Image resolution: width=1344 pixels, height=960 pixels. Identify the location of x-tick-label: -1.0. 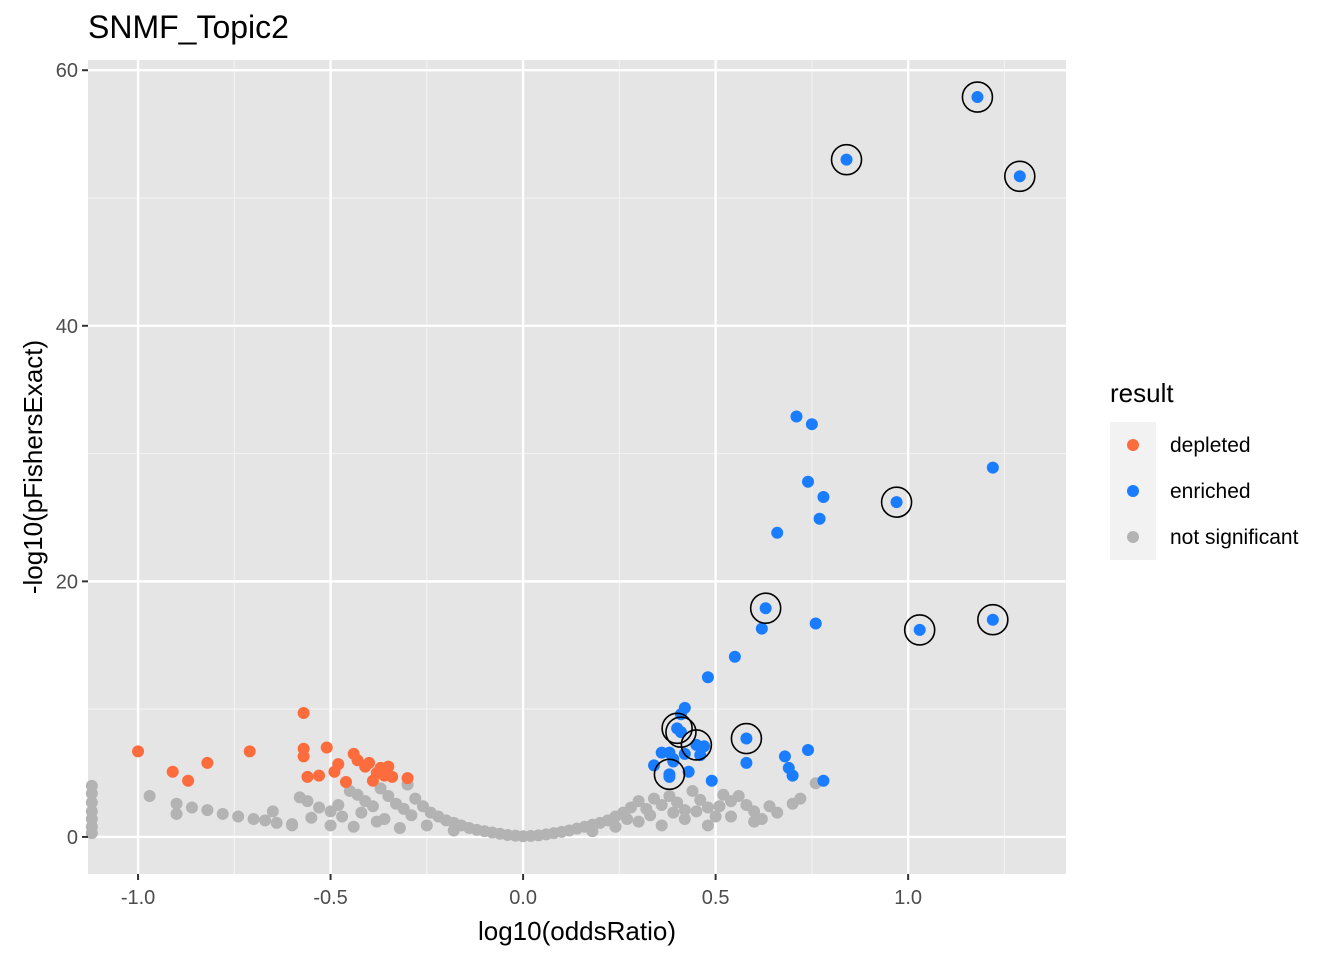
(138, 898).